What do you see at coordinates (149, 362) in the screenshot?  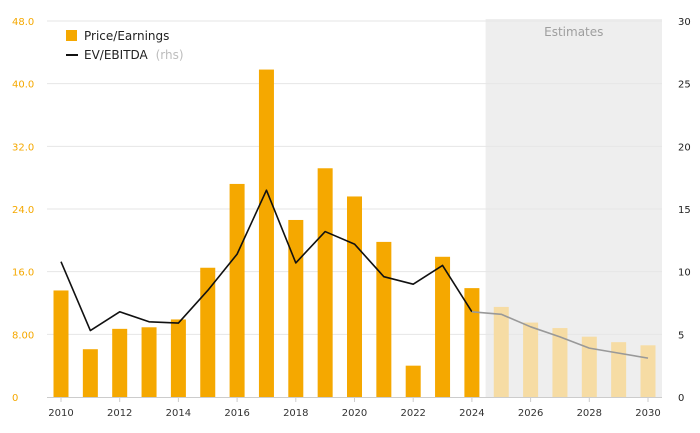 I see `bar-2013` at bounding box center [149, 362].